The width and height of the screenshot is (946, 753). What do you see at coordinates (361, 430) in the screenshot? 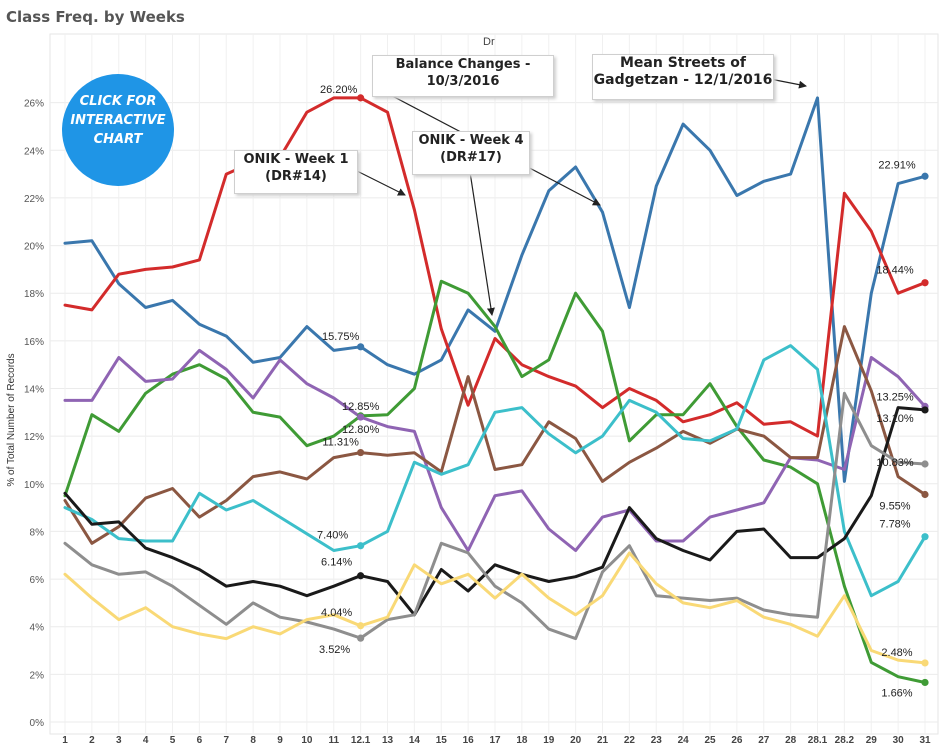
I see `data-label: 12.80%` at bounding box center [361, 430].